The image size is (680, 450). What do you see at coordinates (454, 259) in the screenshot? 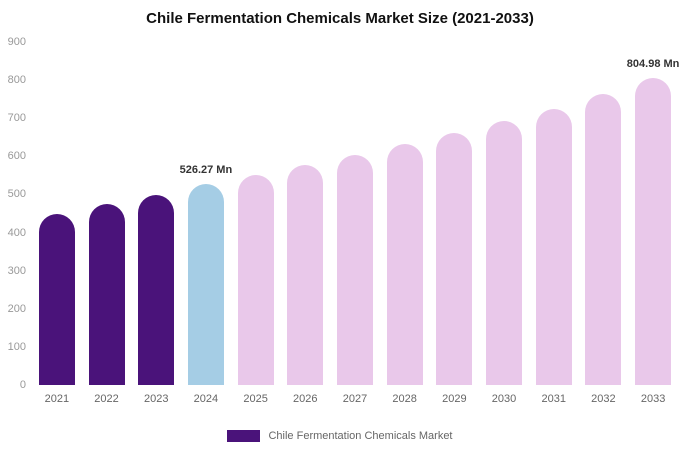
I see `bar-2029` at bounding box center [454, 259].